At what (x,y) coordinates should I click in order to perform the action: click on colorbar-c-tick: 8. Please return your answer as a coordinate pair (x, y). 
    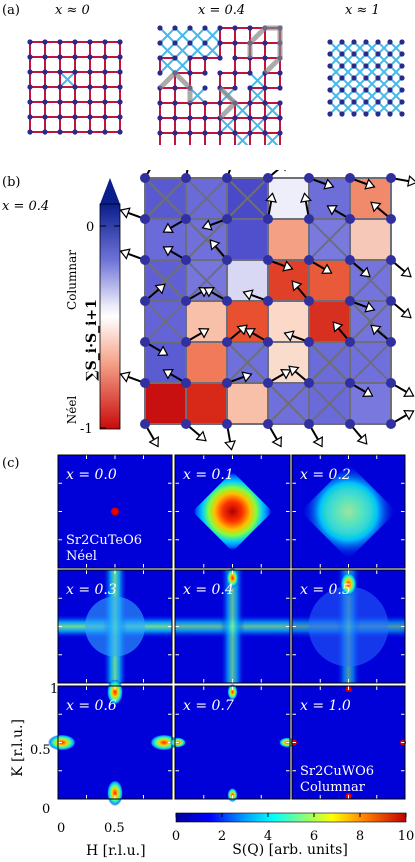
    Looking at the image, I should click on (360, 836).